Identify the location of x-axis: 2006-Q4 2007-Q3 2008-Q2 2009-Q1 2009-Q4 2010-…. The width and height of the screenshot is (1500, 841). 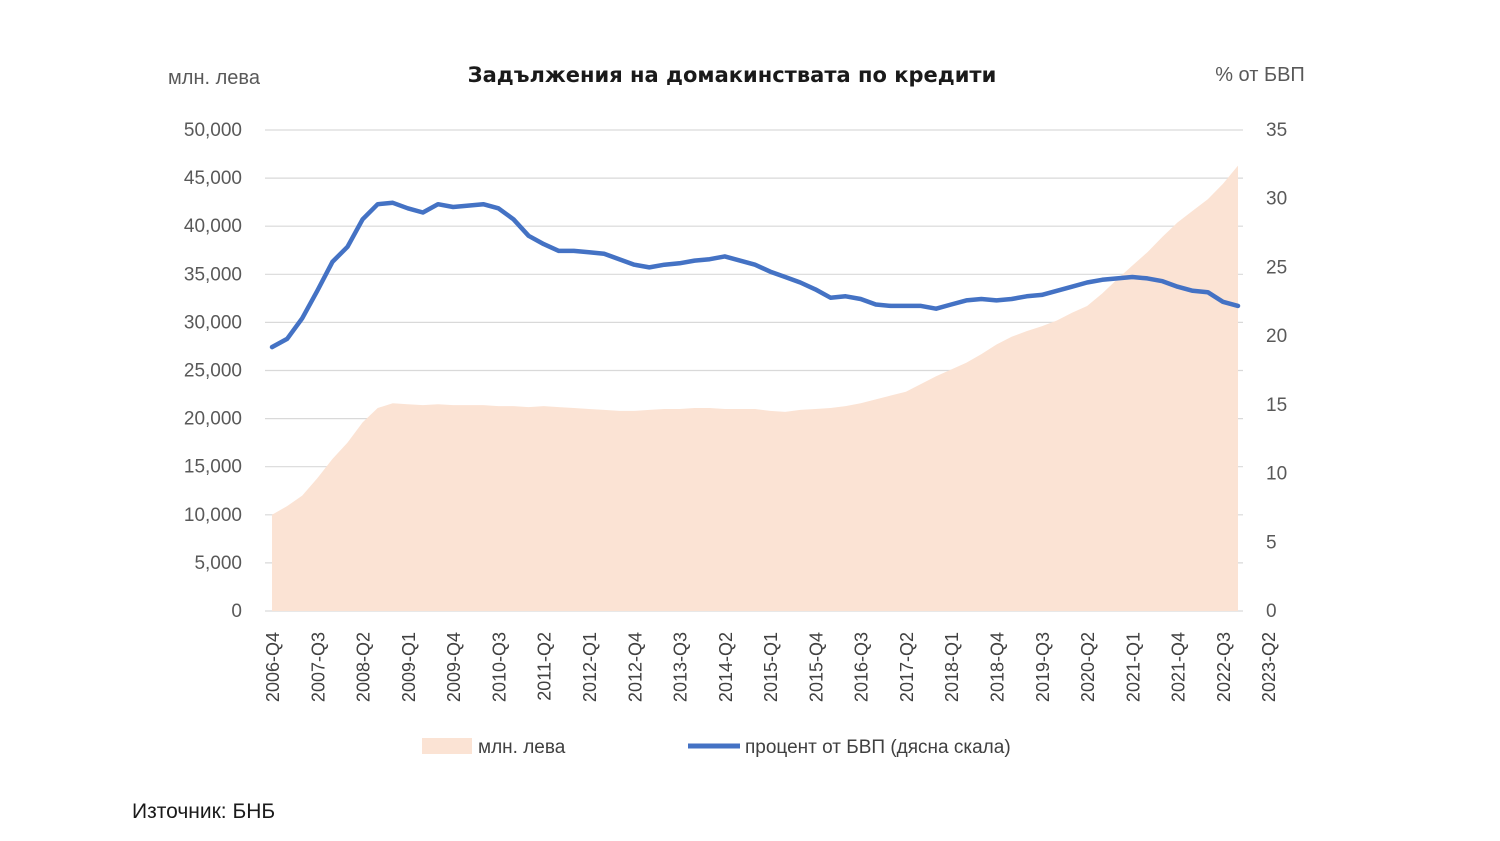
(771, 667).